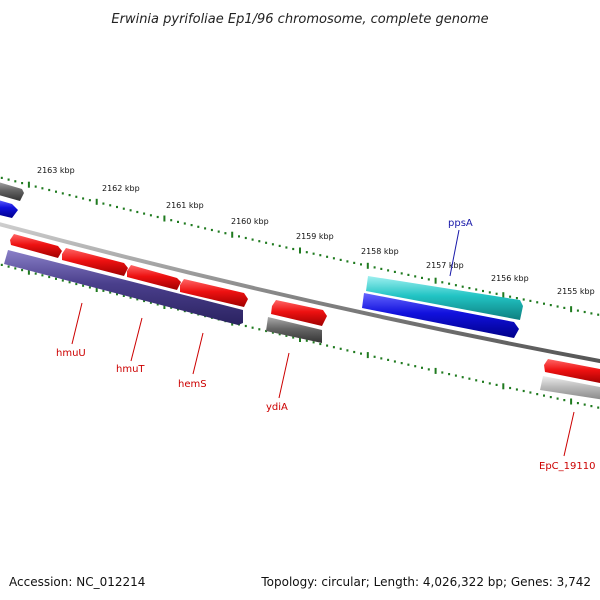 This screenshot has width=600, height=600. What do you see at coordinates (121, 188) in the screenshot?
I see `scale-label-2162: 2162 kbp` at bounding box center [121, 188].